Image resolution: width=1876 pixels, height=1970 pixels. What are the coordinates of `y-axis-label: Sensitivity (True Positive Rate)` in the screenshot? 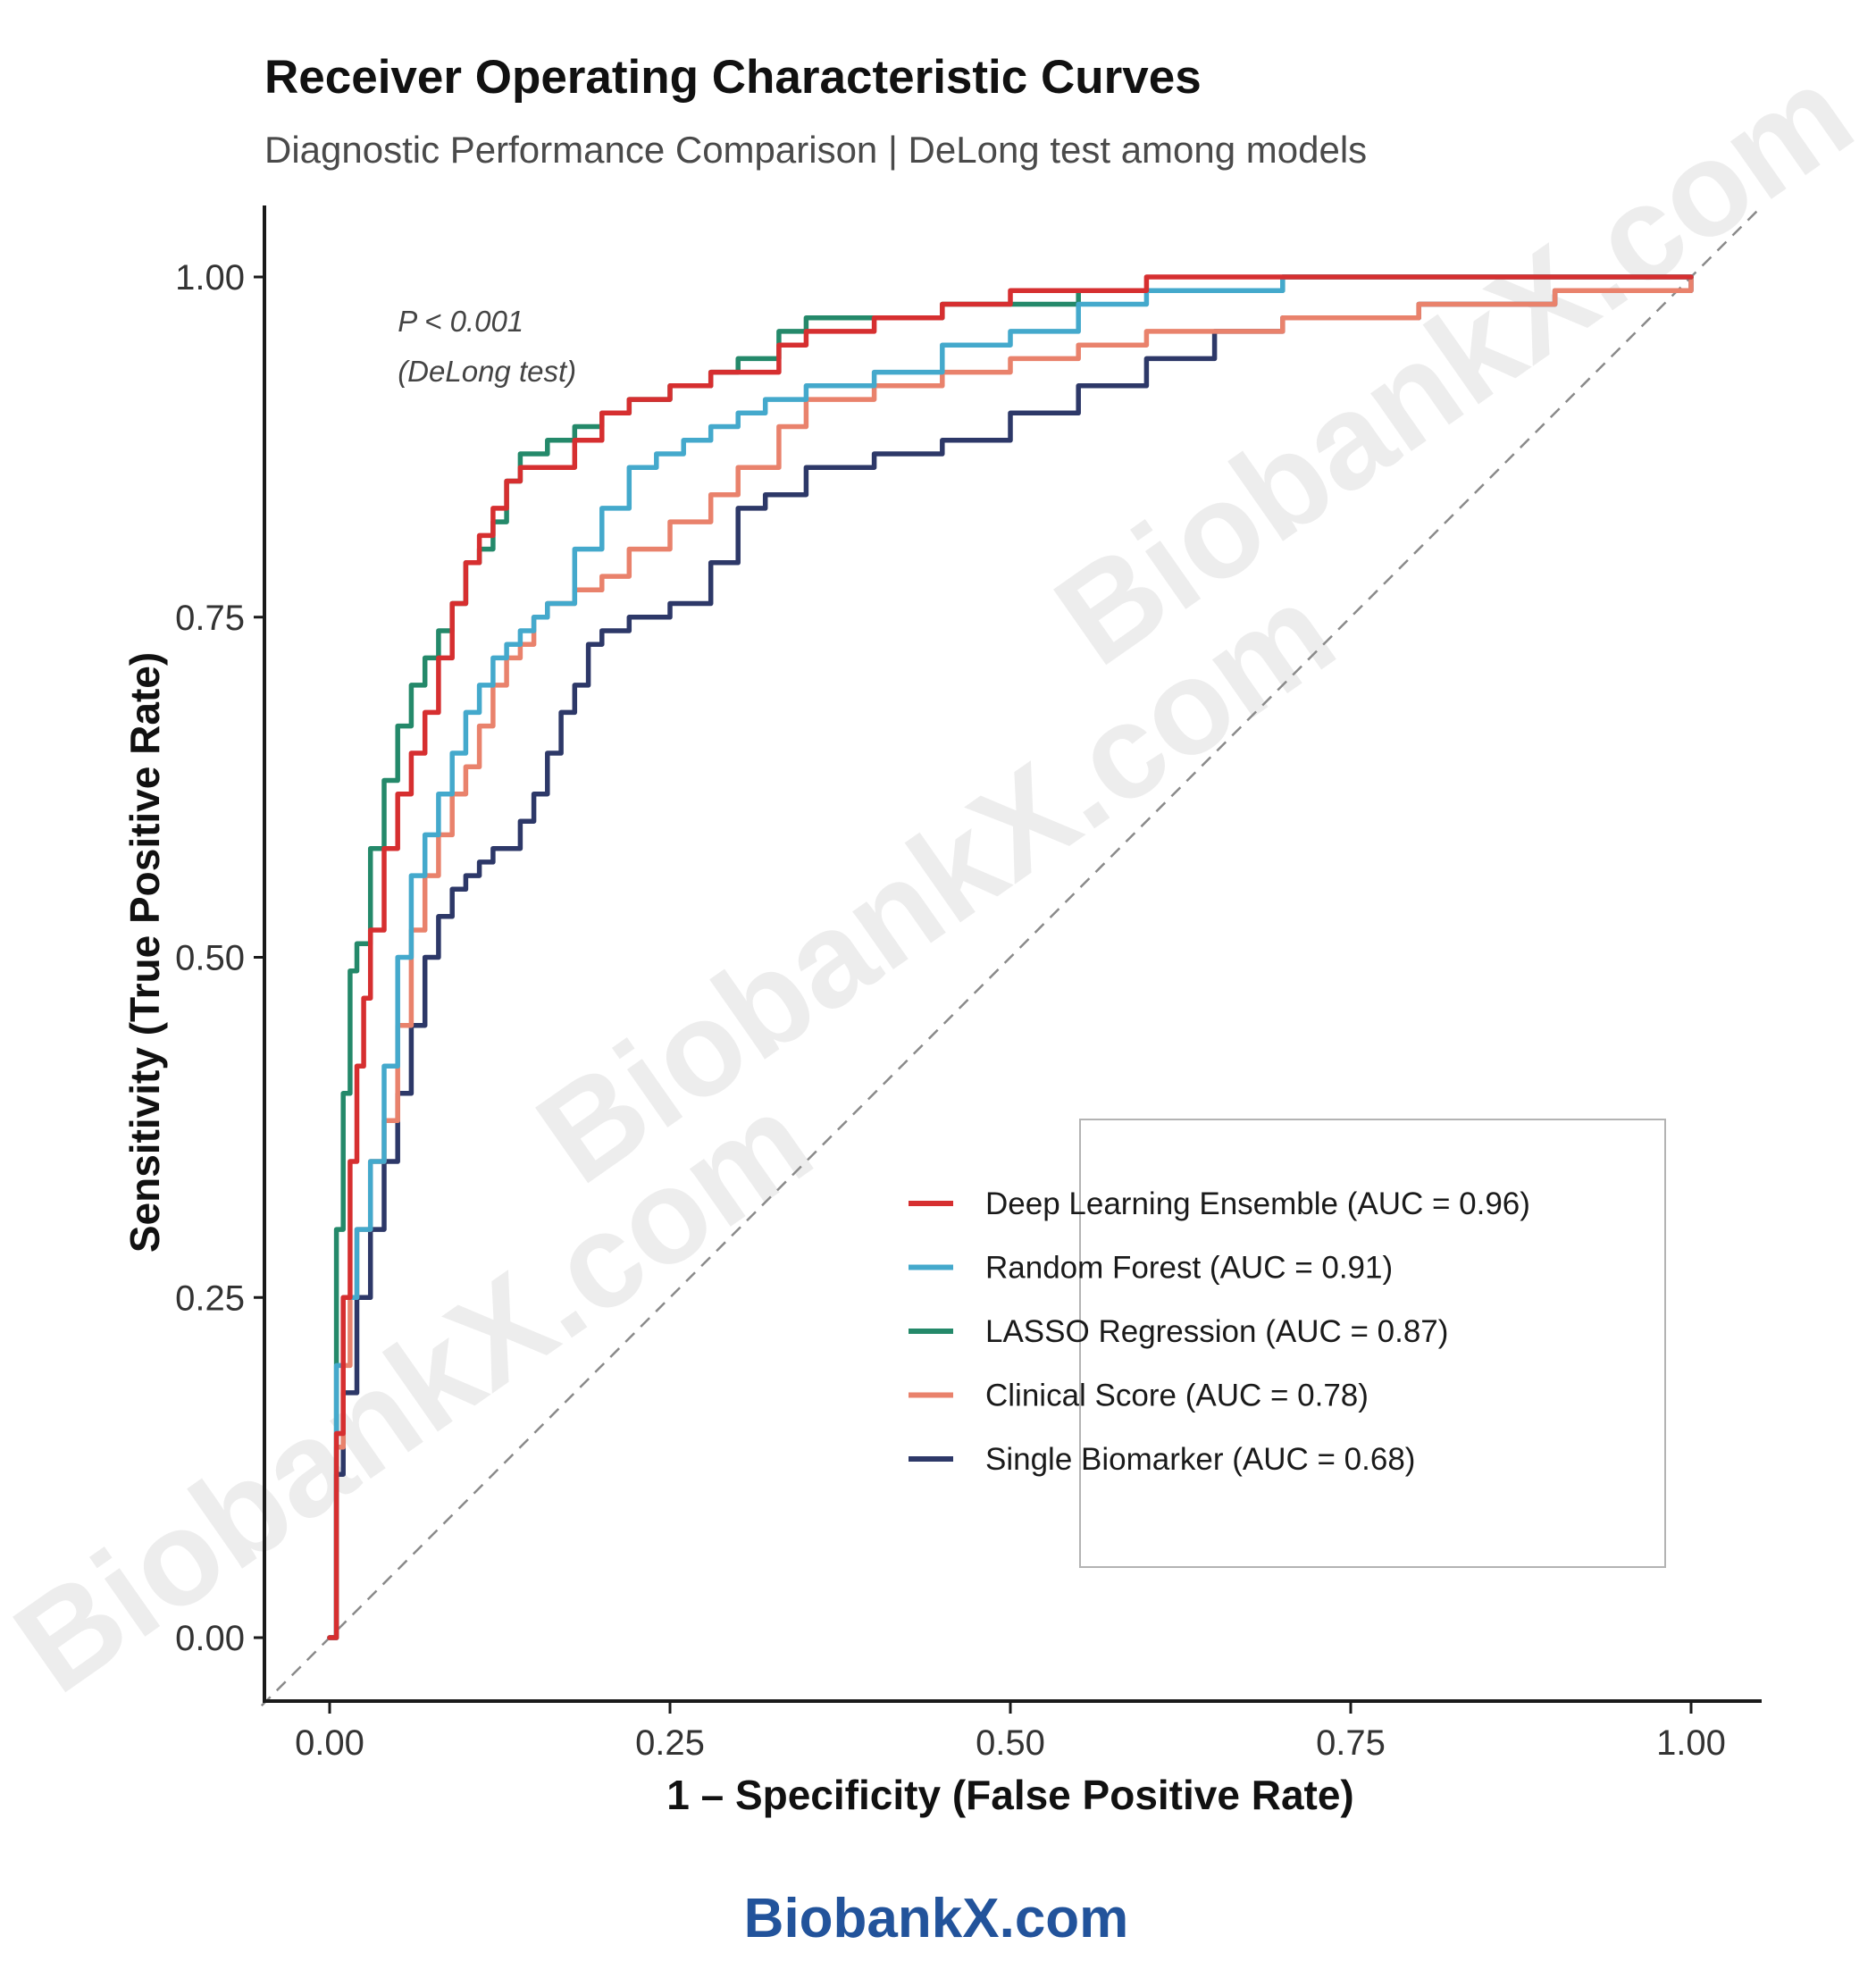 It's located at (144, 953).